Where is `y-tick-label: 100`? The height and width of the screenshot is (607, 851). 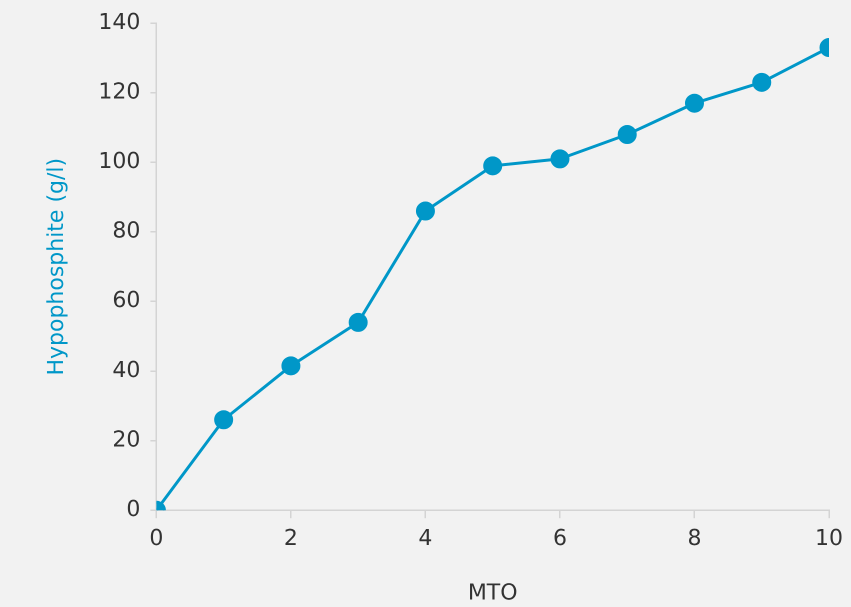
y-tick-label: 100 is located at coordinates (119, 161).